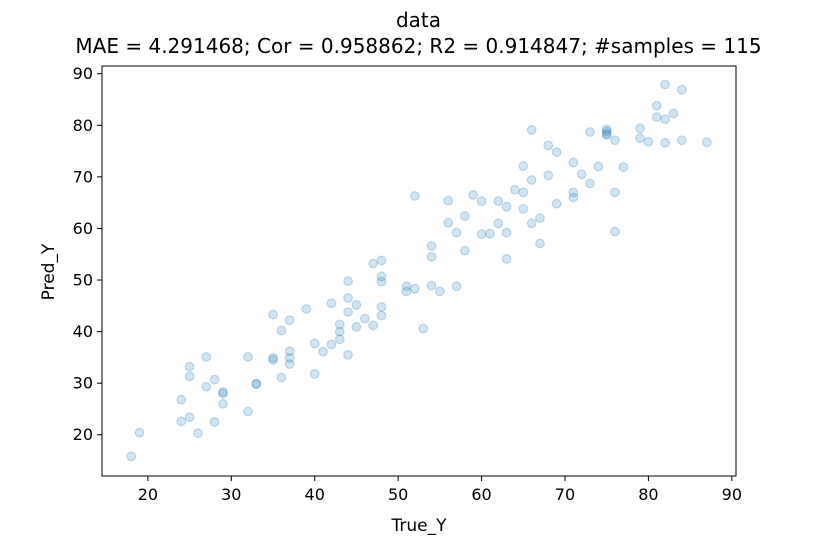 This screenshot has height=545, width=818. I want to click on x-axis-label: True_Y, so click(419, 526).